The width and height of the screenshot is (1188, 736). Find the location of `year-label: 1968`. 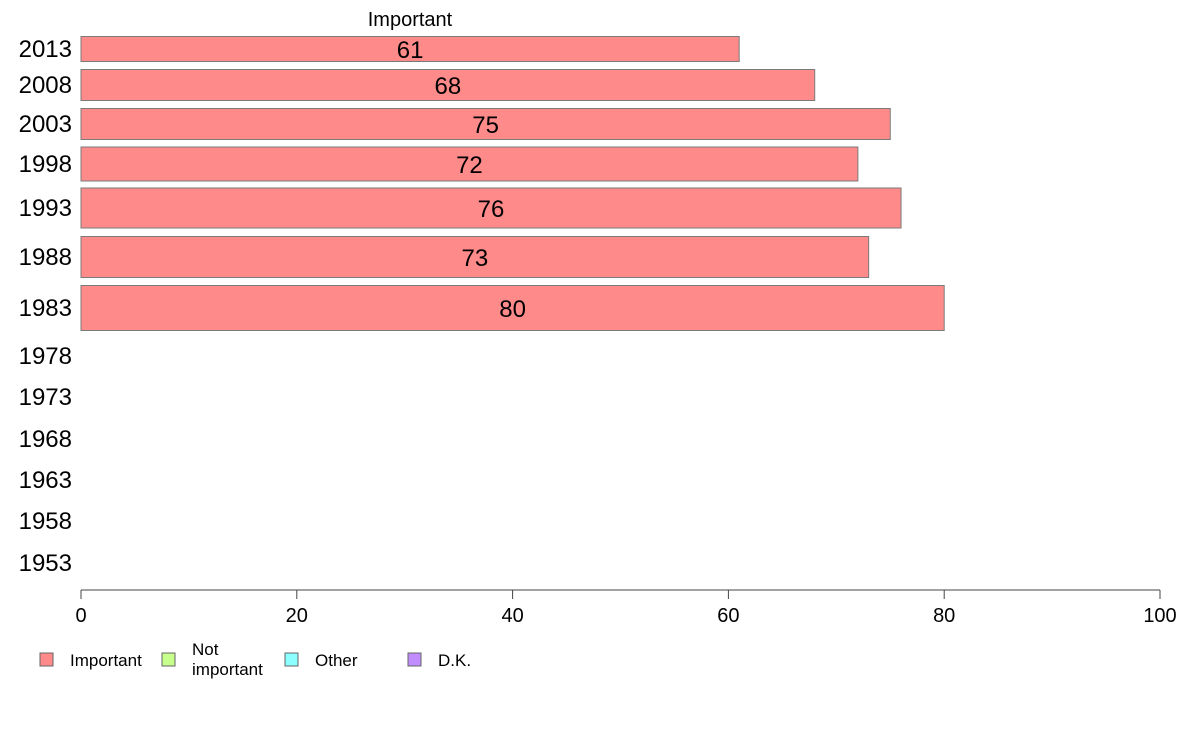

year-label: 1968 is located at coordinates (45, 439).